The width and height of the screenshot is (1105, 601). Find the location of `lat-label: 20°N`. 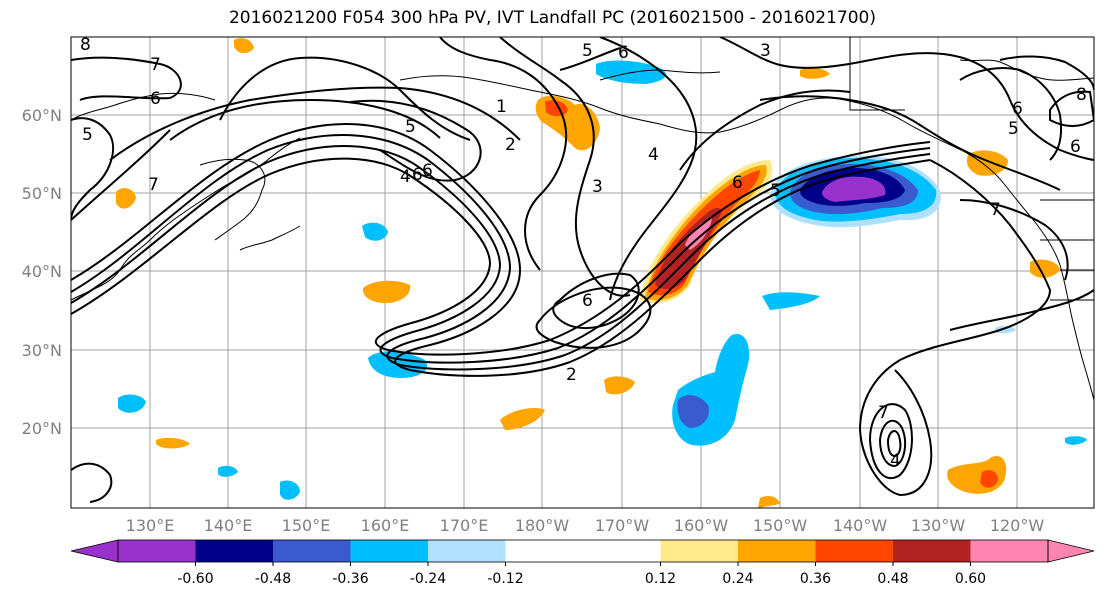

lat-label: 20°N is located at coordinates (42, 428).